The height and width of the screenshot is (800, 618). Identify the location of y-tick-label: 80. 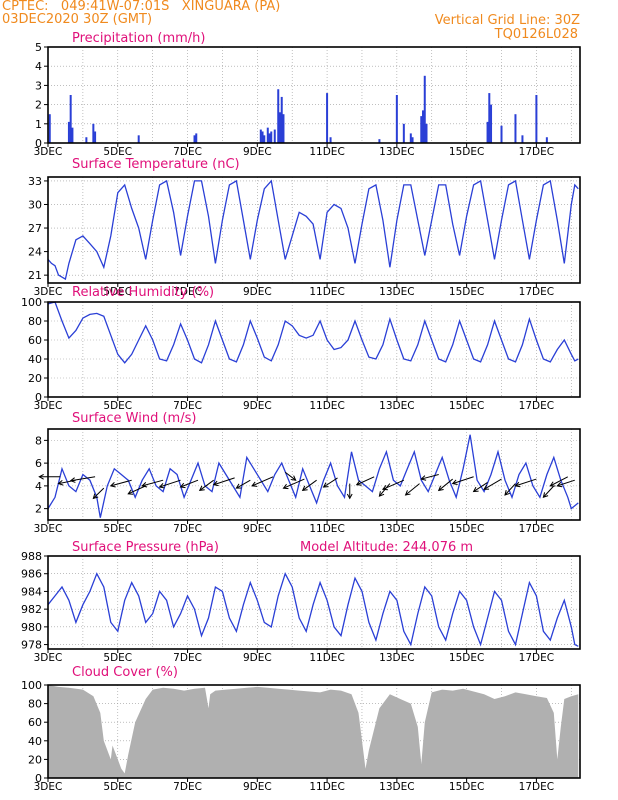
(35, 321).